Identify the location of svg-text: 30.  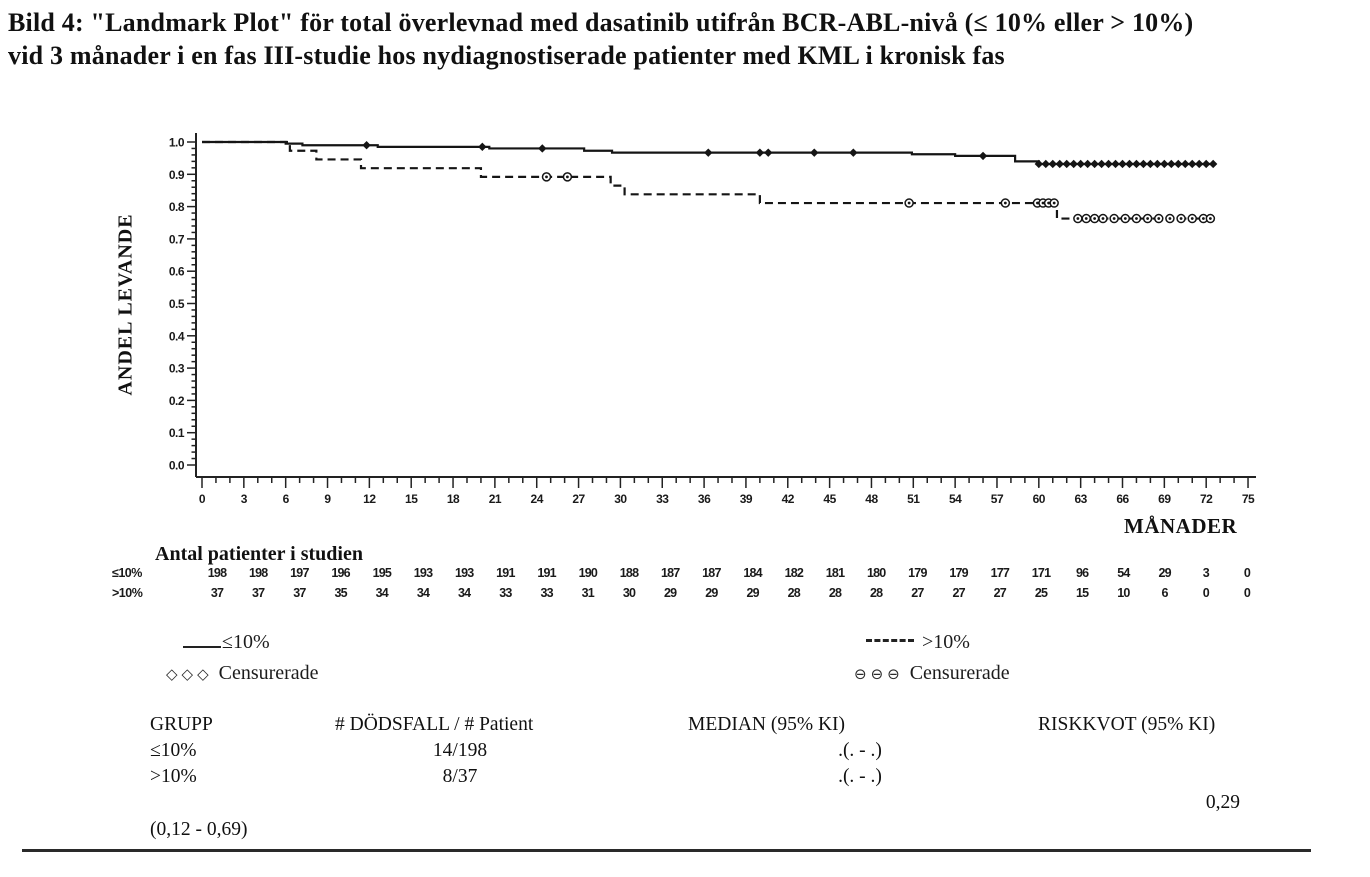
(620, 499).